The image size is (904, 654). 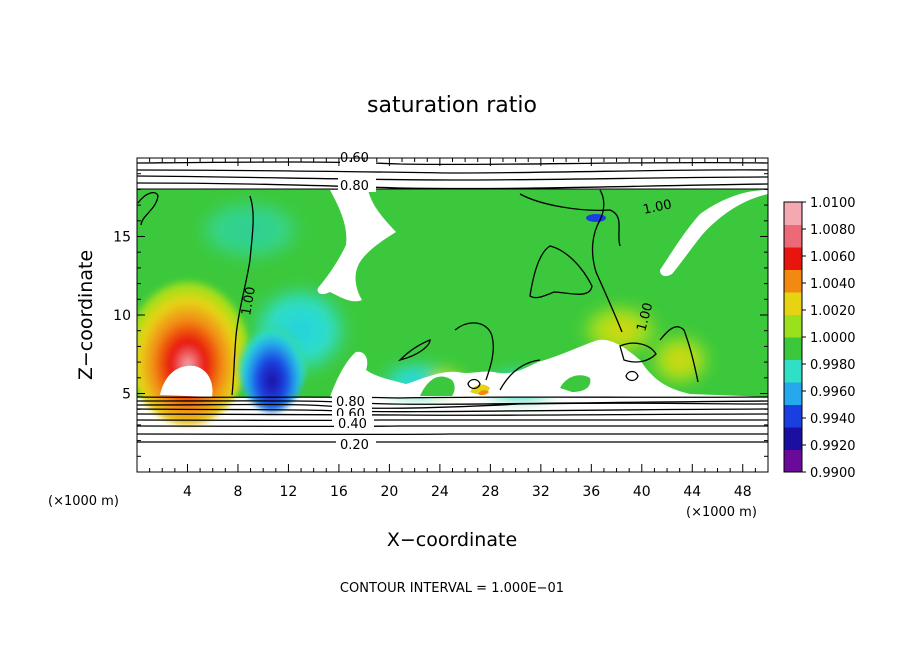 What do you see at coordinates (541, 492) in the screenshot?
I see `x-tick-label: 32` at bounding box center [541, 492].